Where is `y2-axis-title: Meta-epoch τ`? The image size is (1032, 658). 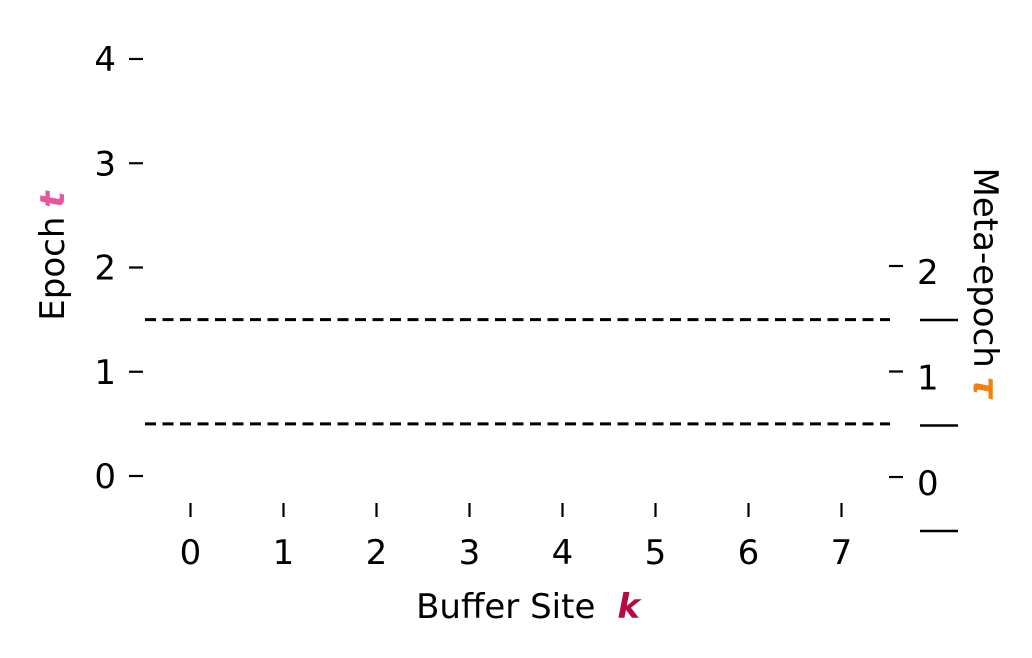 y2-axis-title: Meta-epoch τ is located at coordinates (985, 284).